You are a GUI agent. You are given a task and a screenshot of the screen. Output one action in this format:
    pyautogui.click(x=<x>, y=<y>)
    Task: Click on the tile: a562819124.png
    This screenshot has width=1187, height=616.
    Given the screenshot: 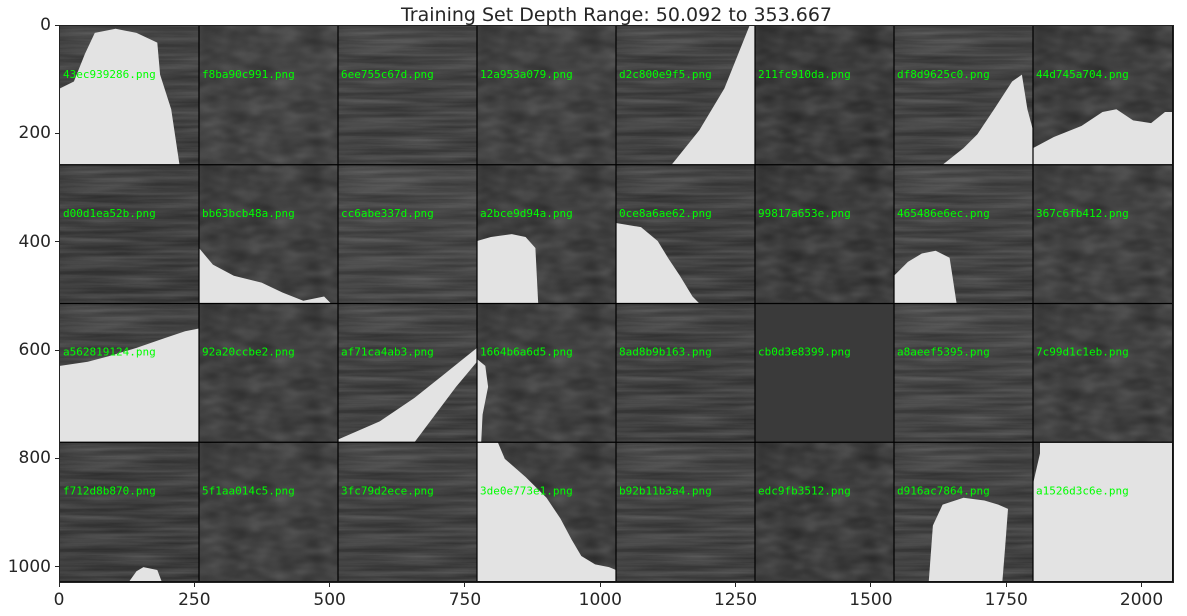 What is the action you would take?
    pyautogui.click(x=129, y=373)
    